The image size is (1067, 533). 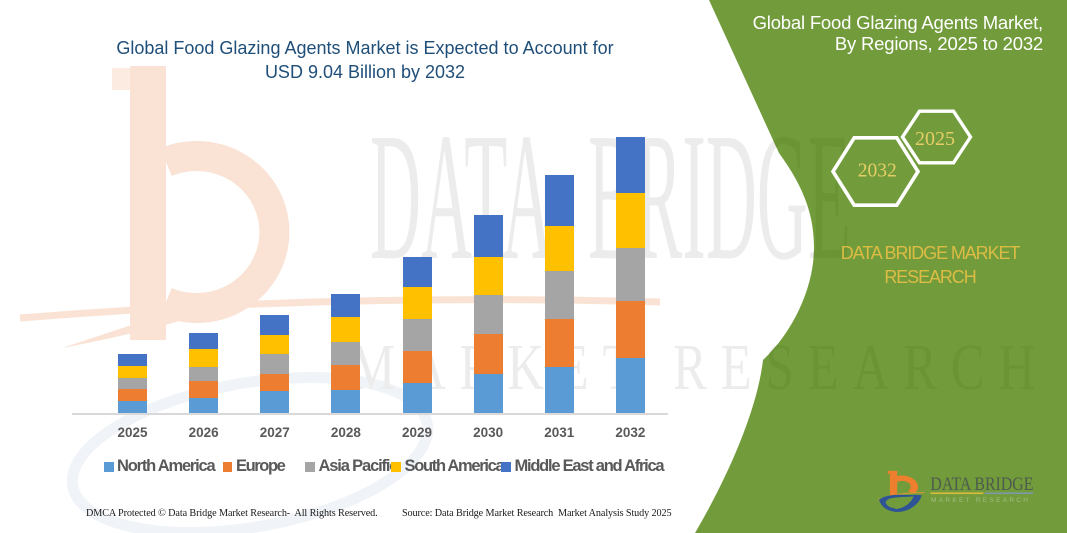 I want to click on svg-text: DATA BRIDGE, so click(x=981, y=484).